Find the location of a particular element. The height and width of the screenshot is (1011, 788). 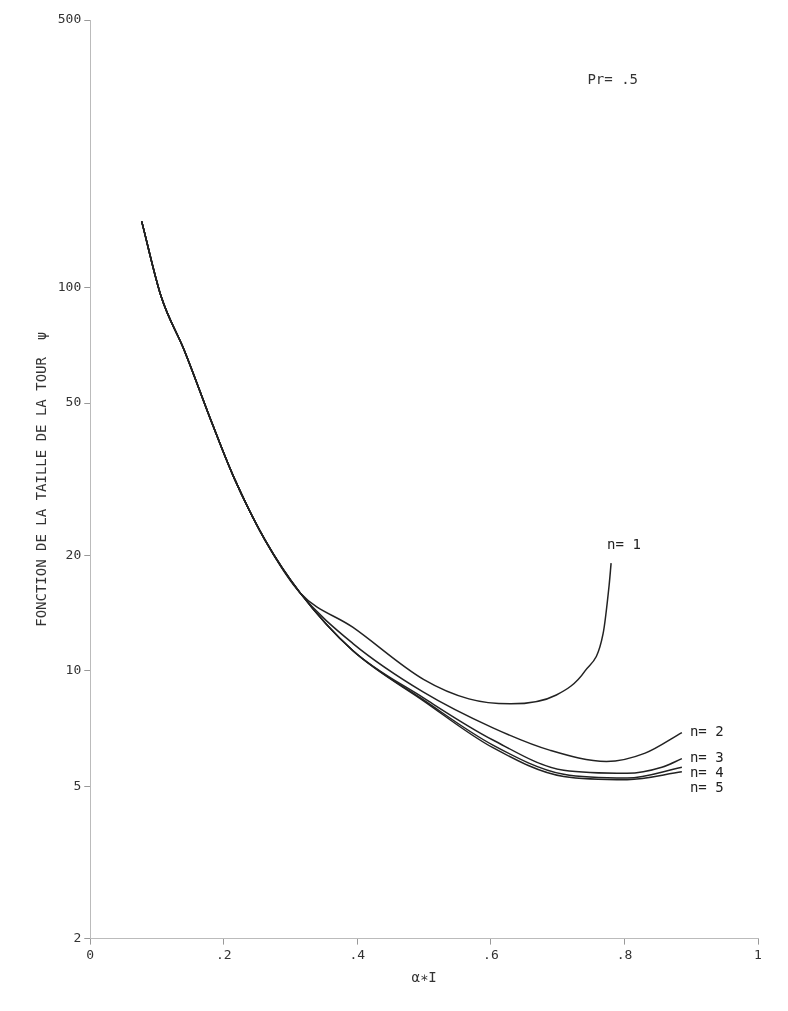

series-label: n= 1 is located at coordinates (624, 543).